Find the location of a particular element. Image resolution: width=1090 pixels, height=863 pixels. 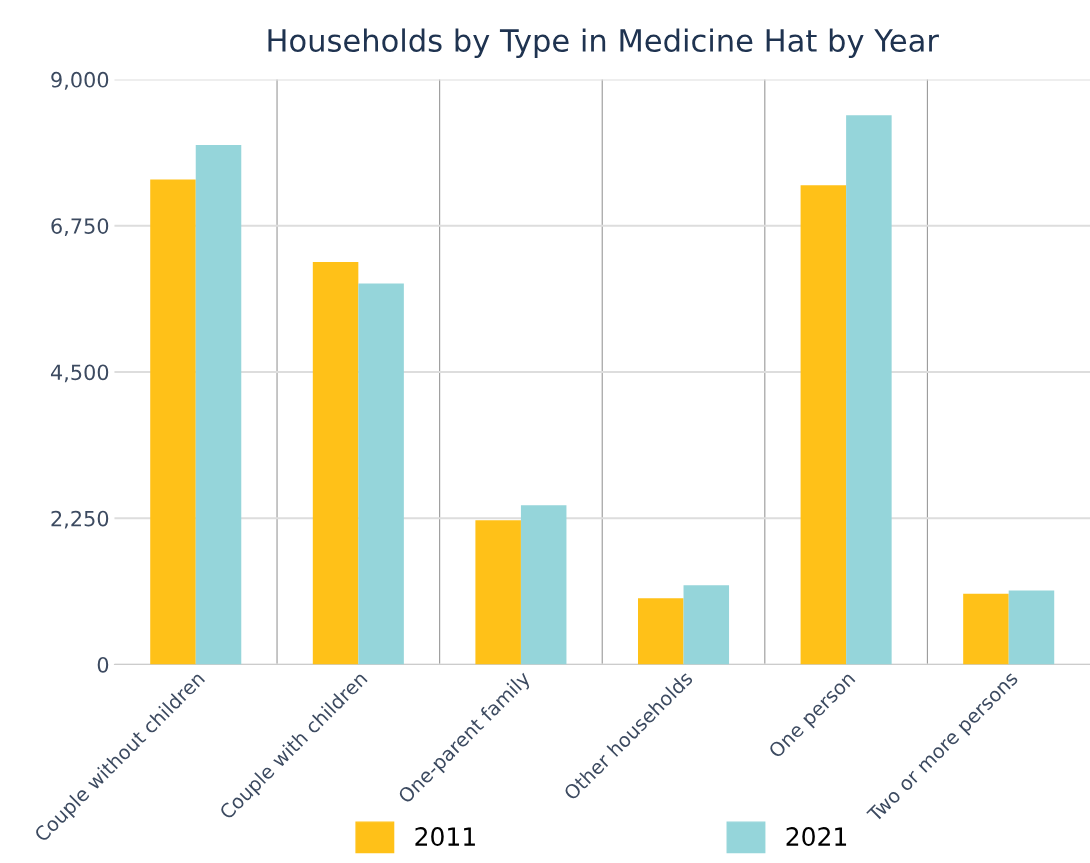

legend-label: 2021 is located at coordinates (816, 837).